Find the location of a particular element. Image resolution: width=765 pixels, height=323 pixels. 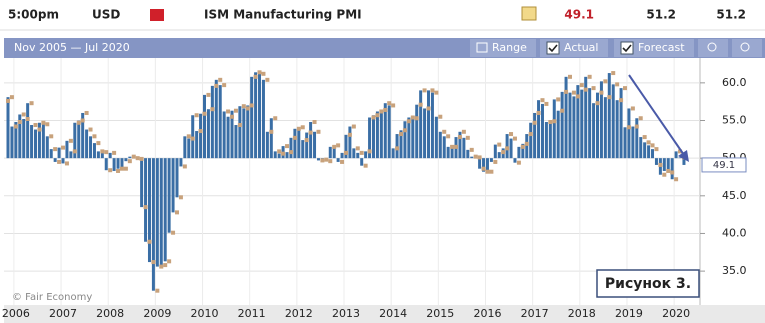

legend-forecast: Forecast is located at coordinates (661, 47).